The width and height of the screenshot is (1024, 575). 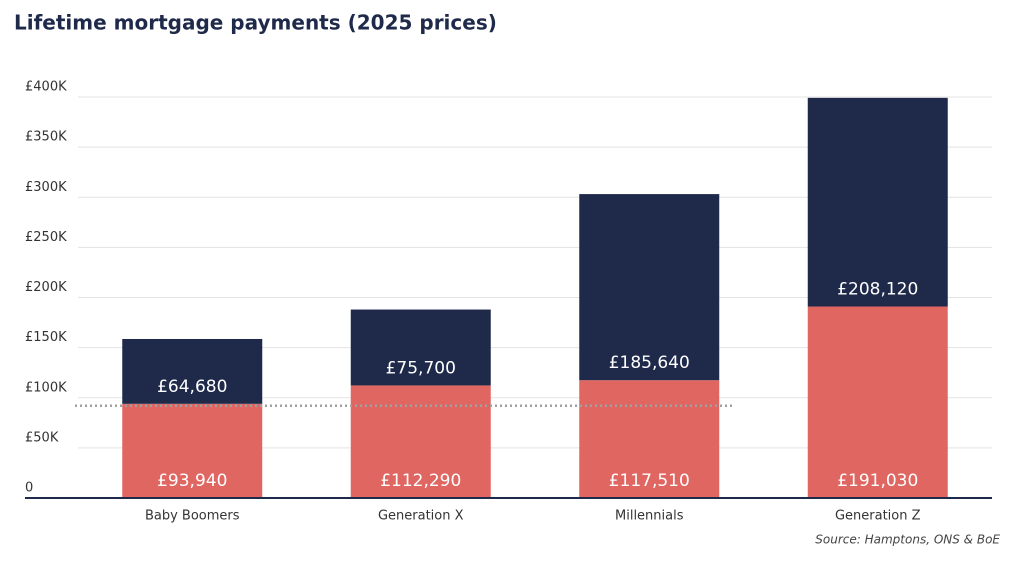 I want to click on y-tick-label: £250K, so click(x=46, y=237).